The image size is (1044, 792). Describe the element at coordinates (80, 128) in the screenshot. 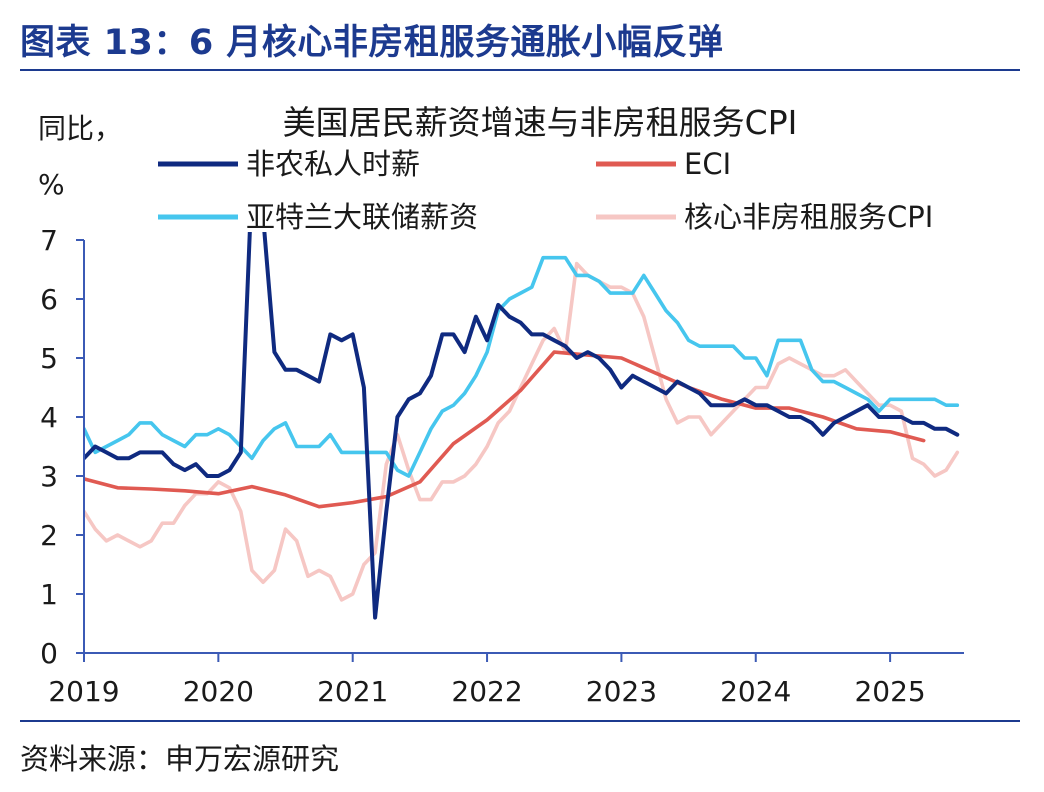

I see `y-axis-label-line-1: 同比，` at that location.